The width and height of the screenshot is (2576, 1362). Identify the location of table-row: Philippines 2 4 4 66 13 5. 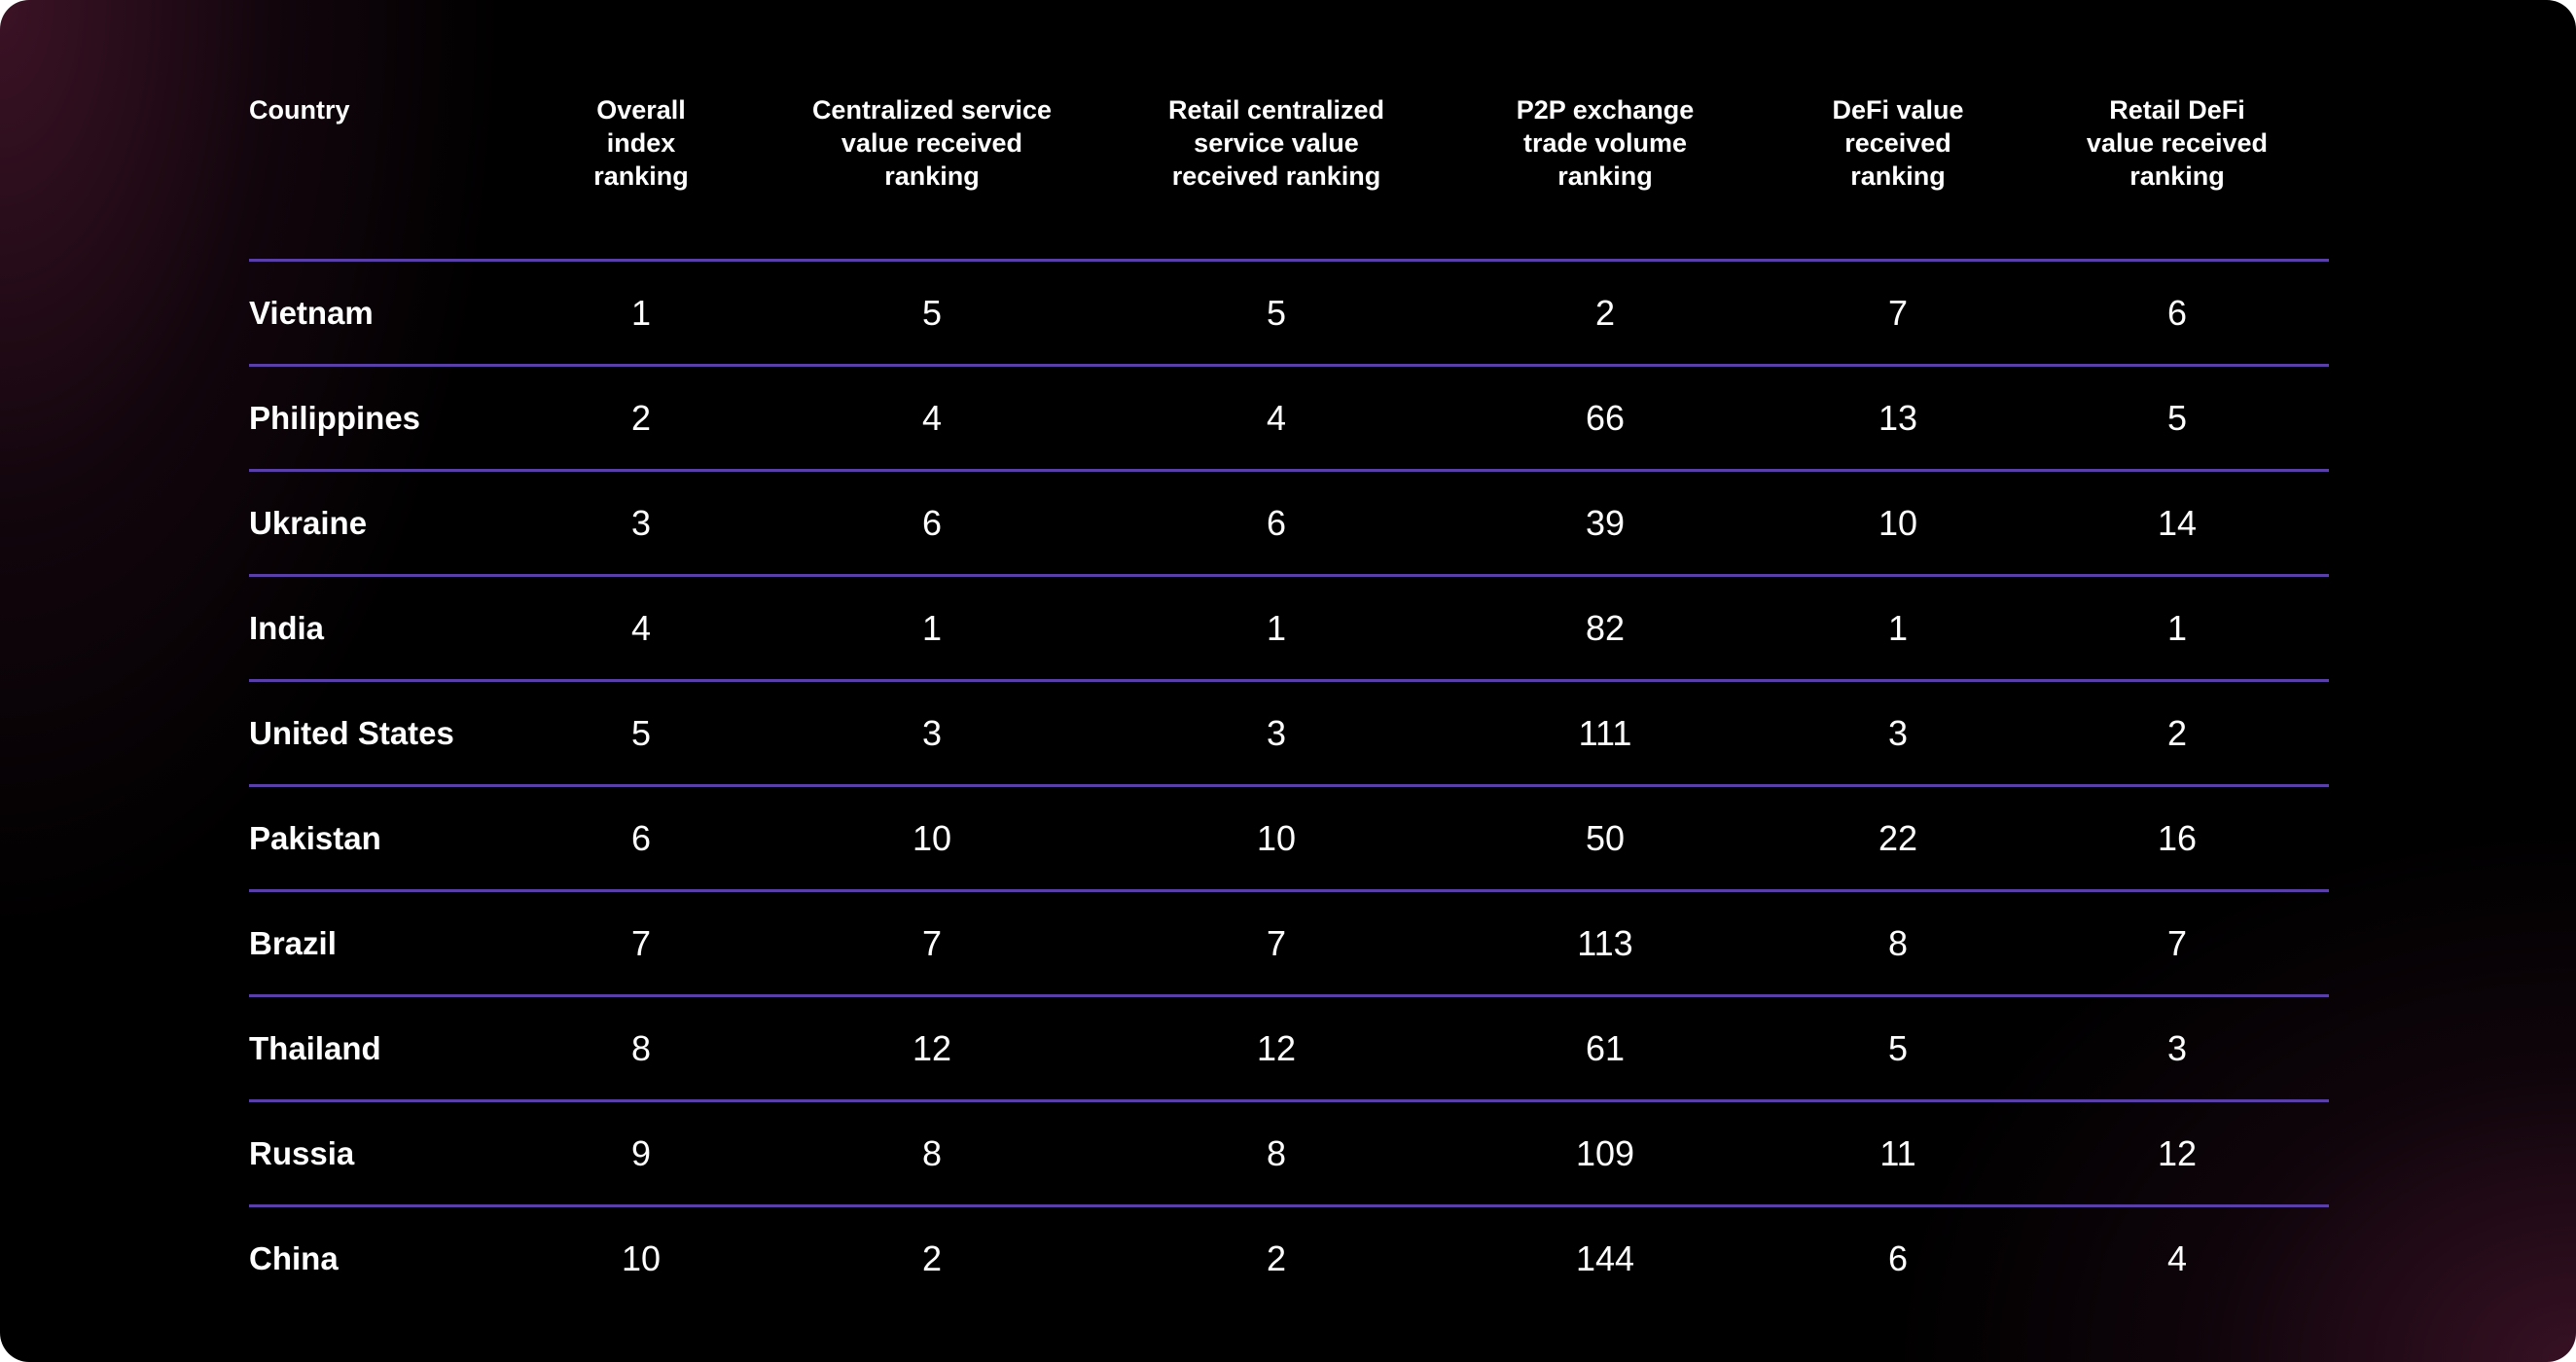
(1289, 418).